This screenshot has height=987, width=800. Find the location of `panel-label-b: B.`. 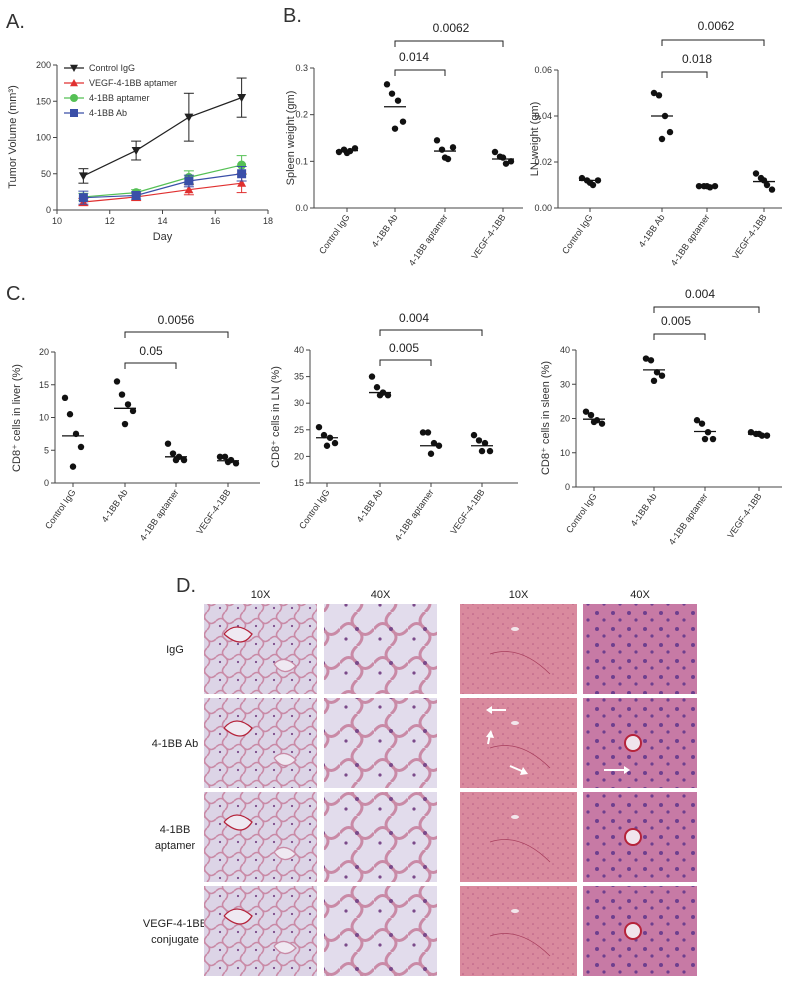

panel-label-b: B. is located at coordinates (292, 16).